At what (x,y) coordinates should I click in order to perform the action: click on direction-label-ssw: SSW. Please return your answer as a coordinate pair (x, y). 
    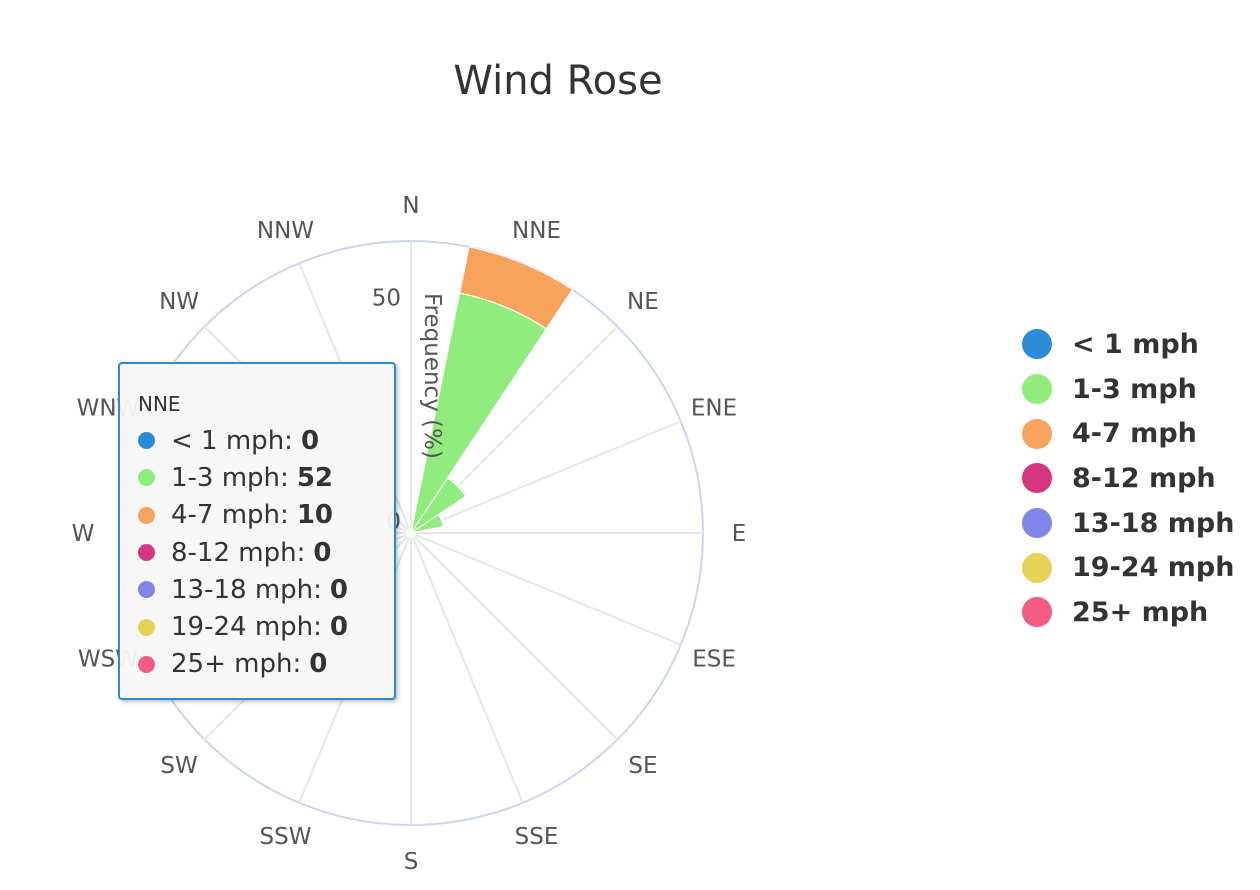
    Looking at the image, I should click on (286, 837).